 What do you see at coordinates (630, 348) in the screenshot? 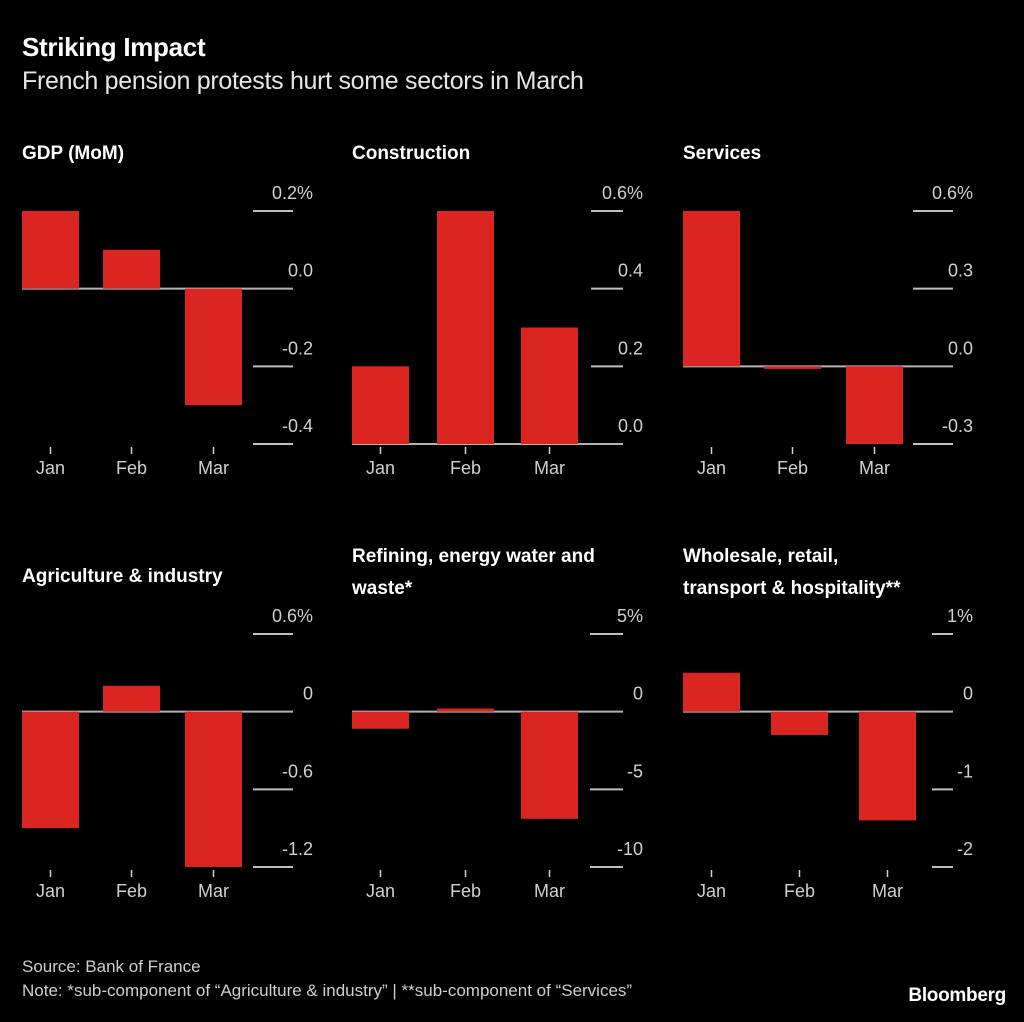
I see `y-tick-label: 0.2` at bounding box center [630, 348].